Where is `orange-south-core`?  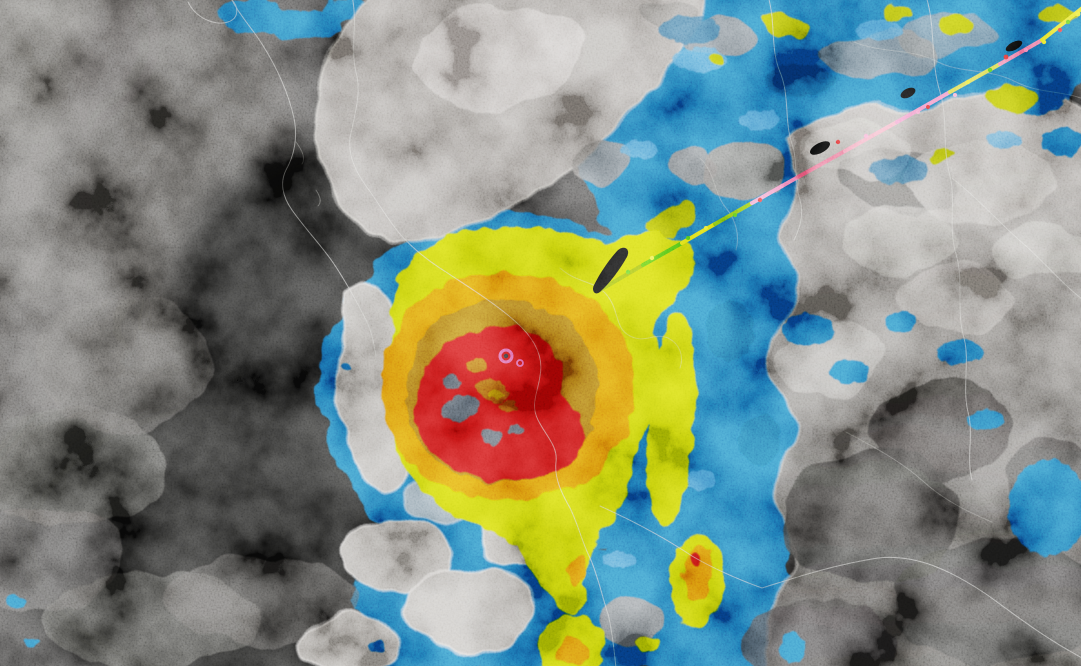
orange-south-core is located at coordinates (572, 652).